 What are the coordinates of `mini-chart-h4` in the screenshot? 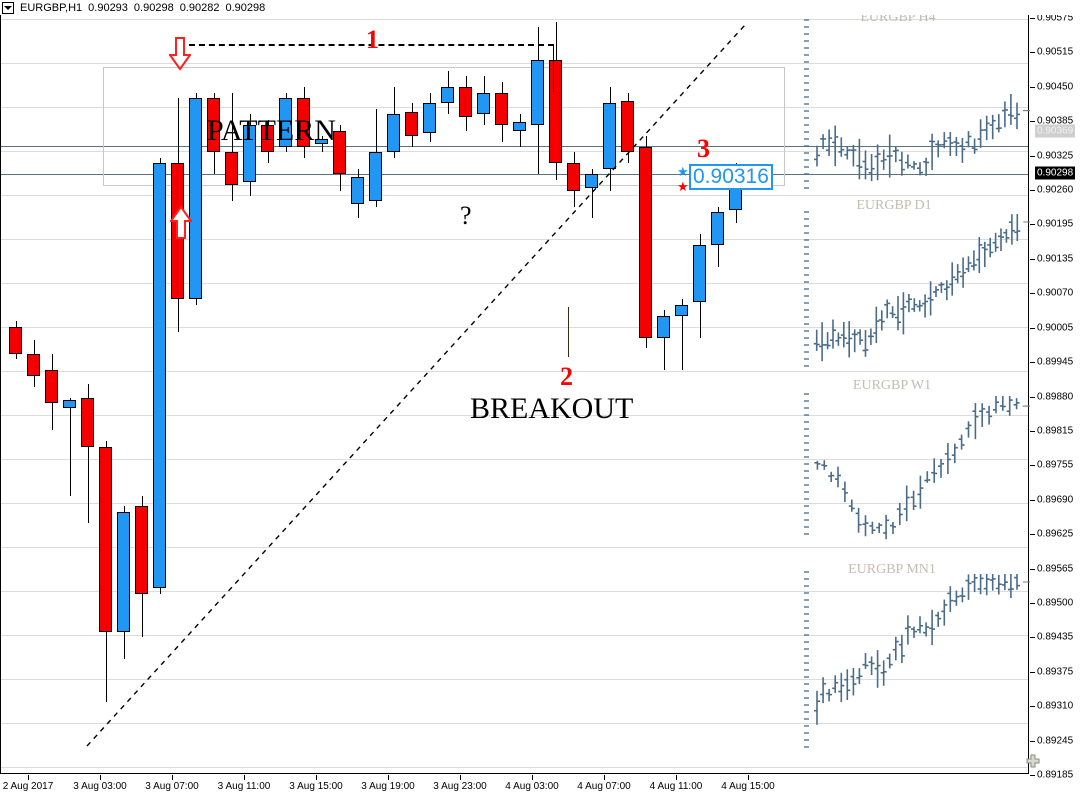 It's located at (910, 102).